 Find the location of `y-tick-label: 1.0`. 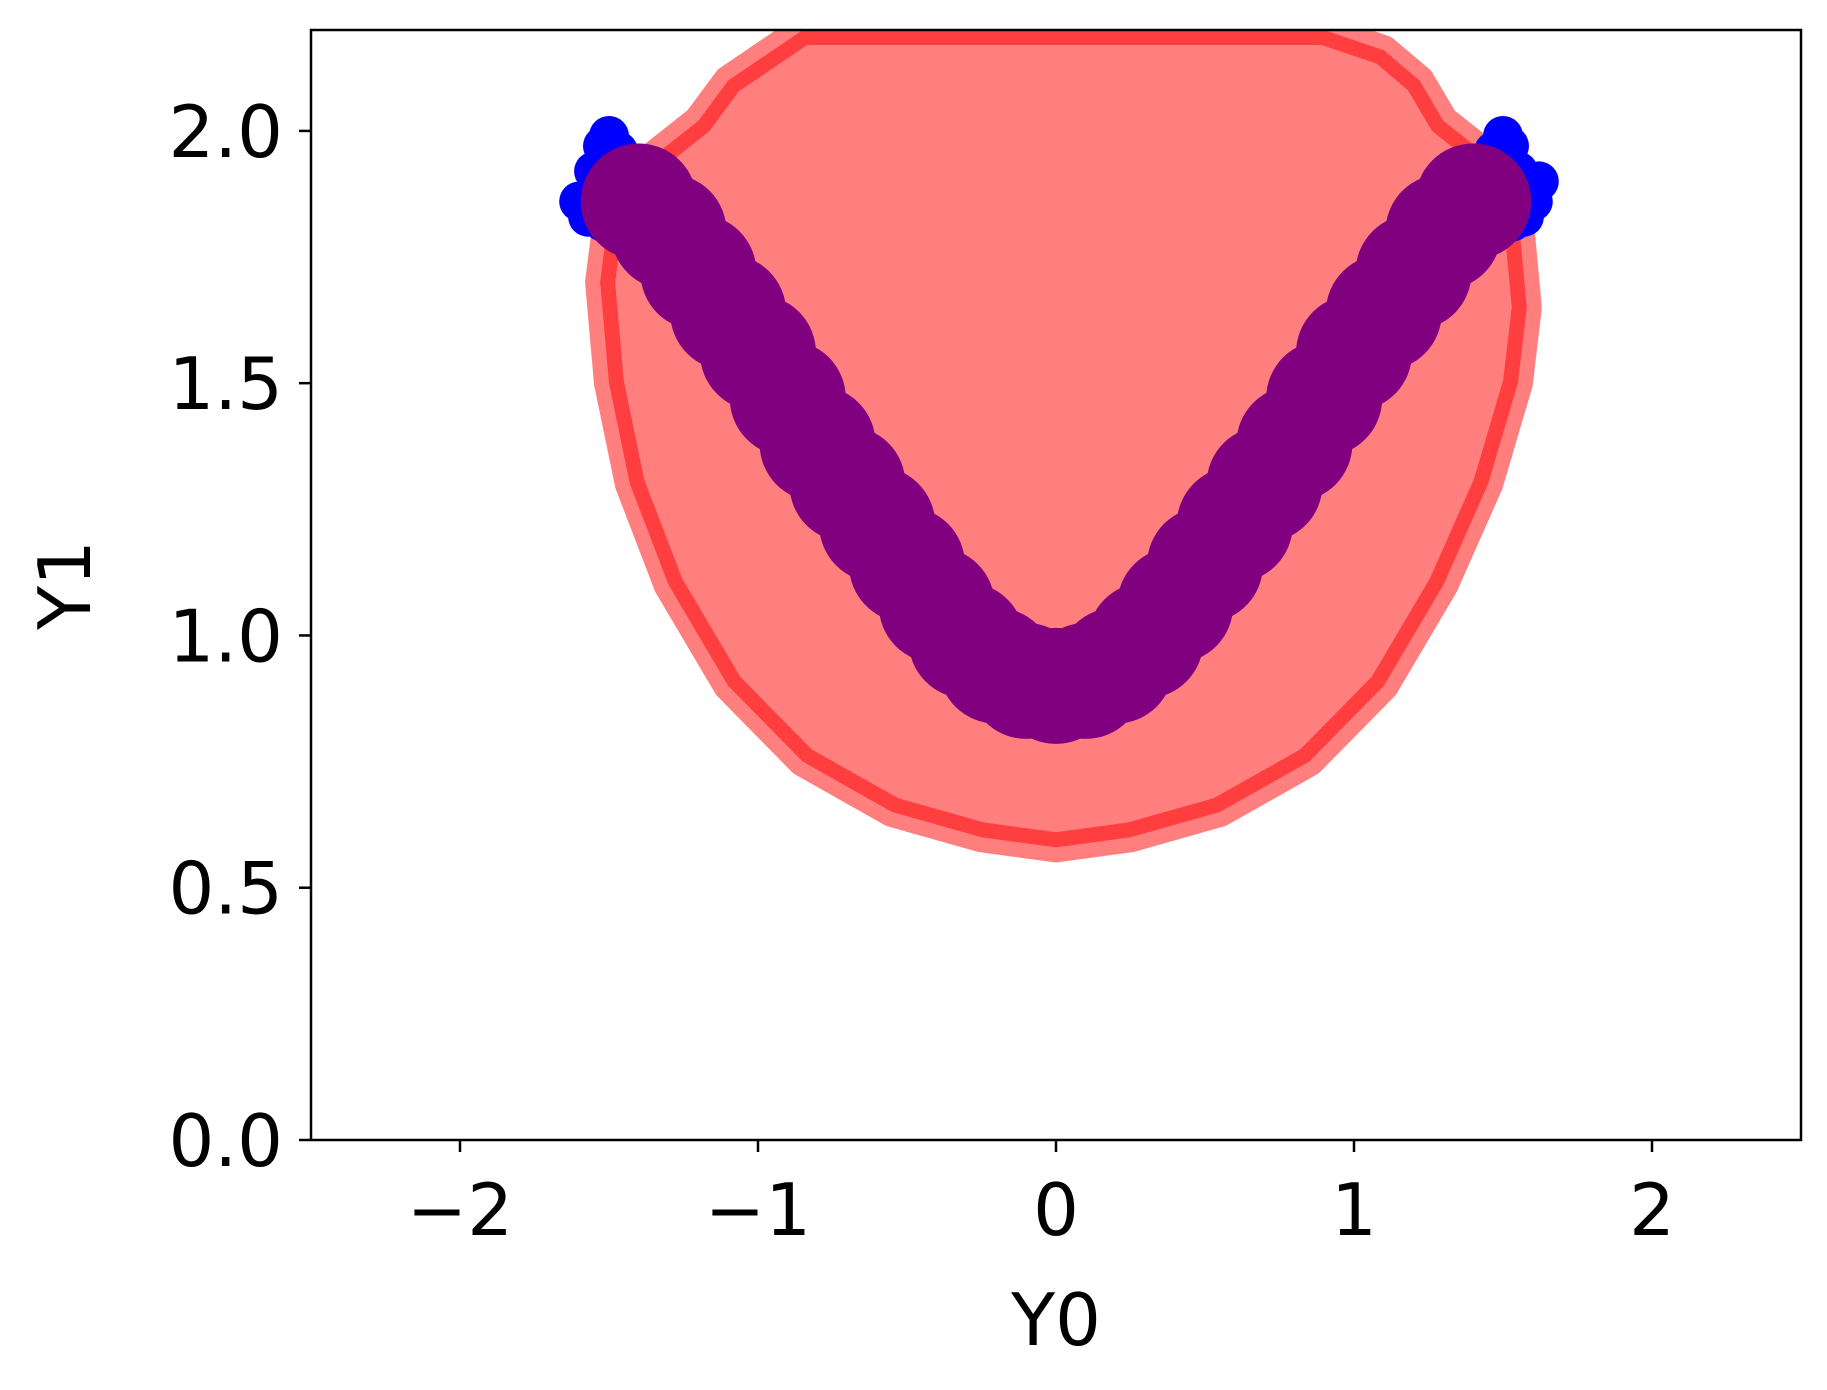

y-tick-label: 1.0 is located at coordinates (225, 636).